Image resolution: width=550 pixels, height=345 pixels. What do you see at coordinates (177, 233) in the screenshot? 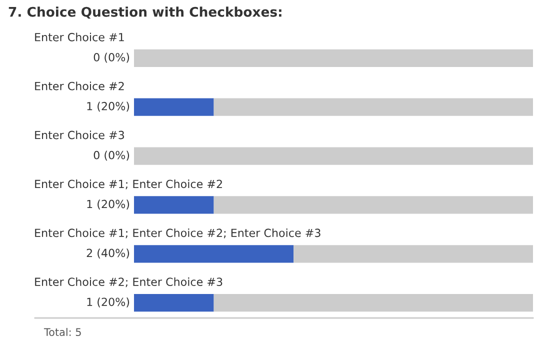
I see `y-tick-label: Enter Choice #1; Enter Choice #2; Enter Choice #3` at bounding box center [177, 233].